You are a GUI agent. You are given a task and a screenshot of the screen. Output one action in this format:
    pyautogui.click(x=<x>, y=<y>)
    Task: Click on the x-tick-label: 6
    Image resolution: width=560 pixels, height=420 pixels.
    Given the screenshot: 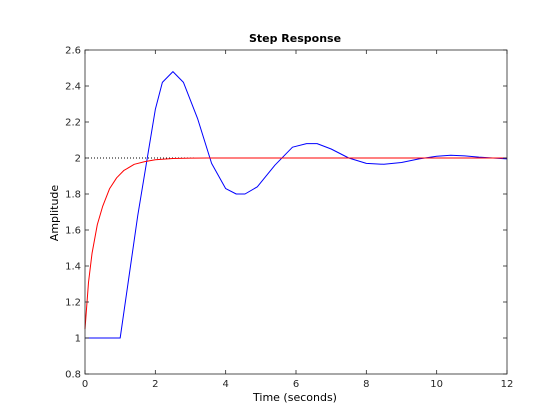 What is the action you would take?
    pyautogui.click(x=296, y=384)
    